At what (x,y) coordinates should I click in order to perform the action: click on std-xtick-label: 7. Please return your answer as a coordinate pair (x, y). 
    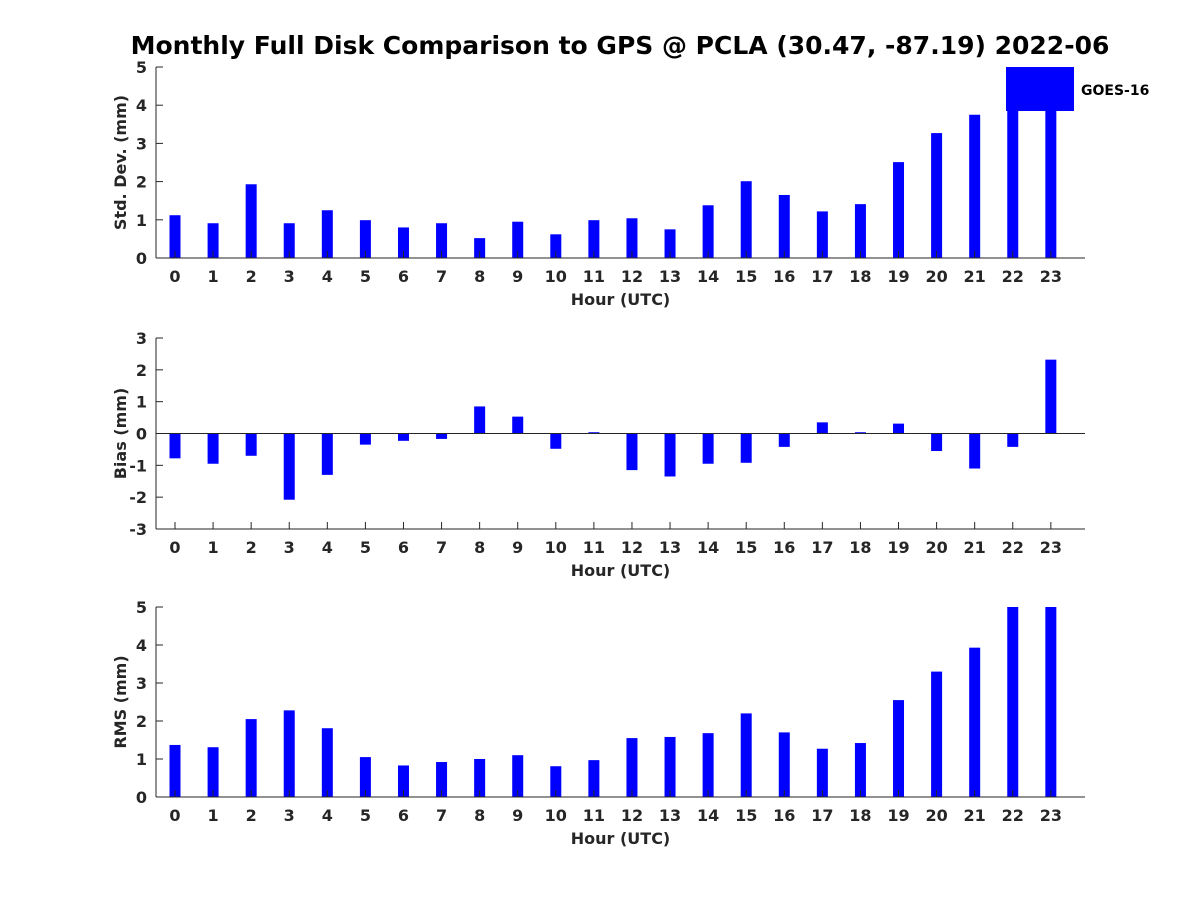
    Looking at the image, I should click on (441, 276).